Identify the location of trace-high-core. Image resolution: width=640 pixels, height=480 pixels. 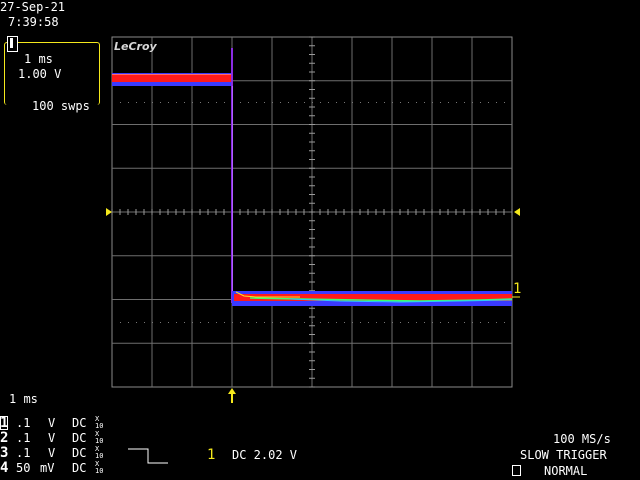
(172, 78).